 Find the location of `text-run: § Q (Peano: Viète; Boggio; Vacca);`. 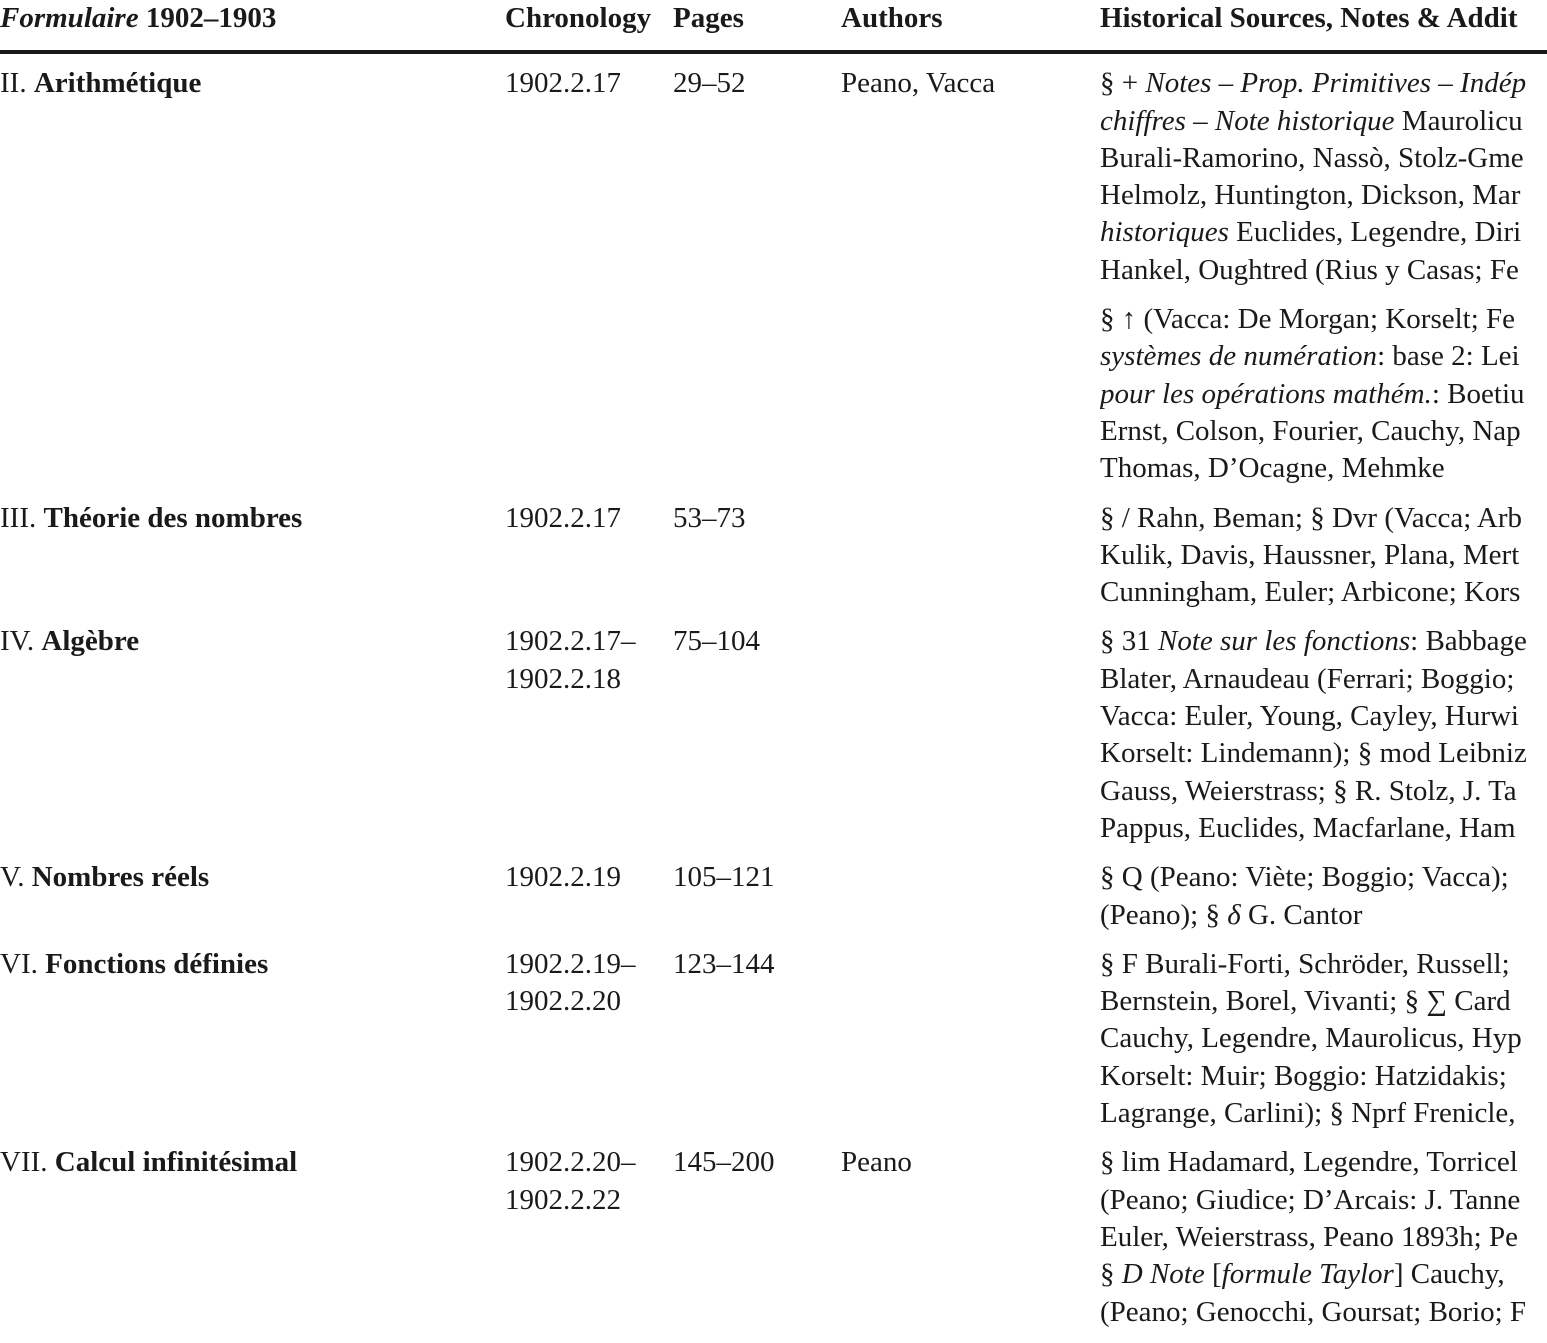

text-run: § Q (Peano: Viète; Boggio; Vacca); is located at coordinates (1304, 877).